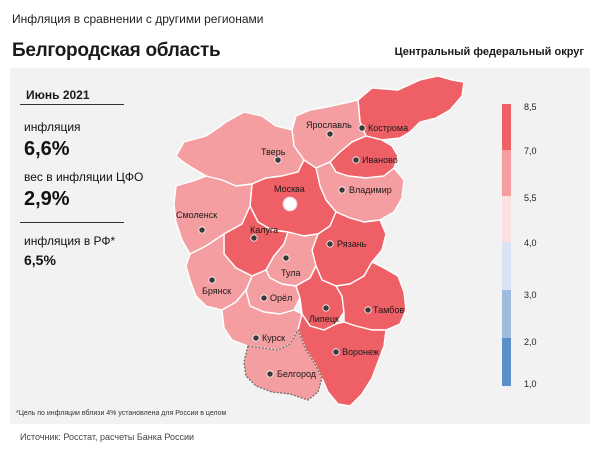  I want to click on rf-inflation-value: 6,5%, so click(40, 260).